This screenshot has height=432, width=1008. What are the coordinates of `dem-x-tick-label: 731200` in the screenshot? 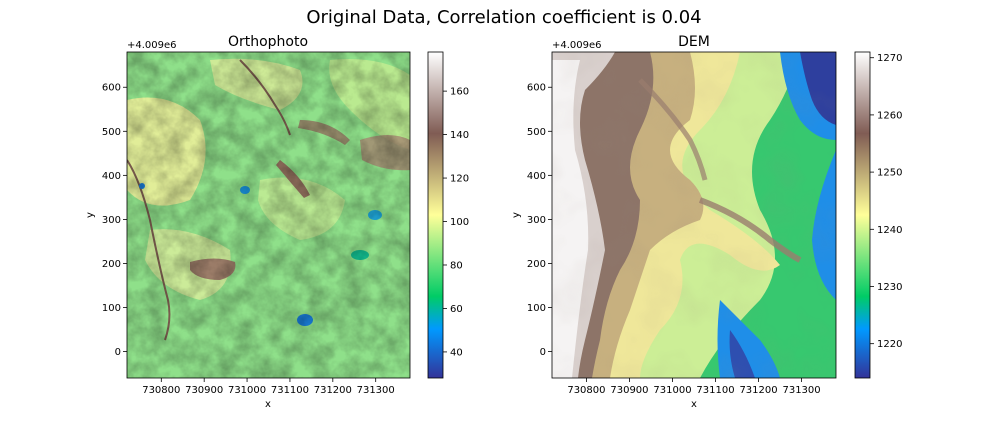 It's located at (758, 390).